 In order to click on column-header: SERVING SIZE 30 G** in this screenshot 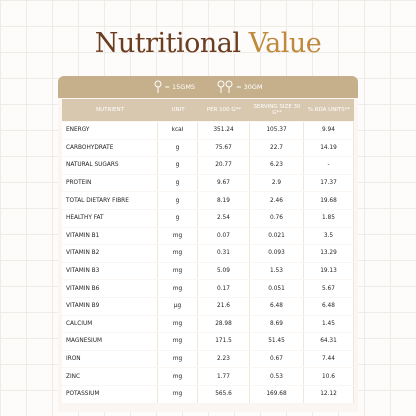, I will do `click(277, 110)`.